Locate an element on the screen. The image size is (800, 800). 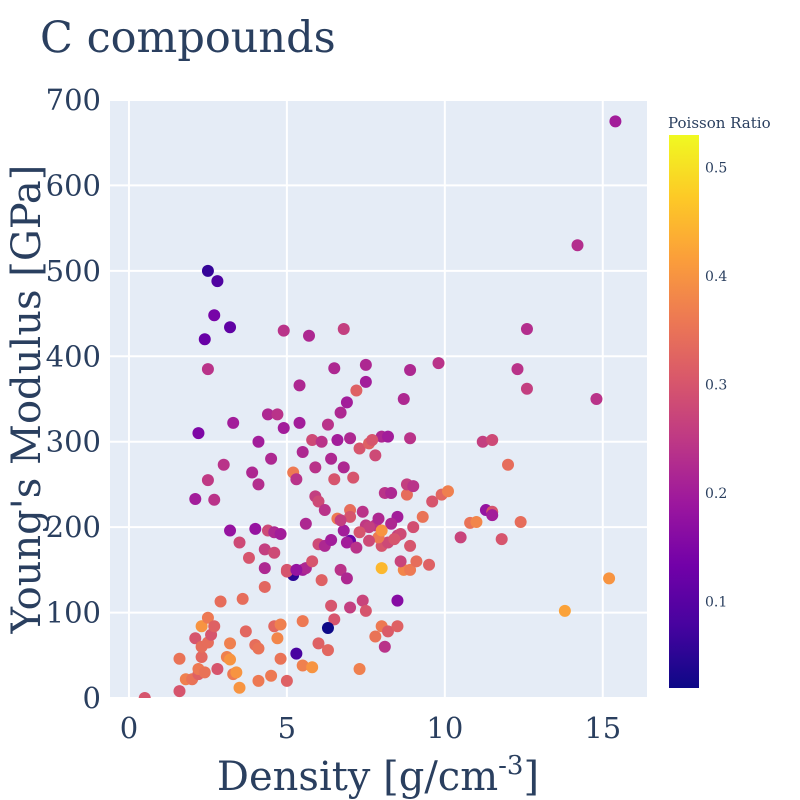
x-axis-ticks: 0 5 10 15 is located at coordinates (371, 728).